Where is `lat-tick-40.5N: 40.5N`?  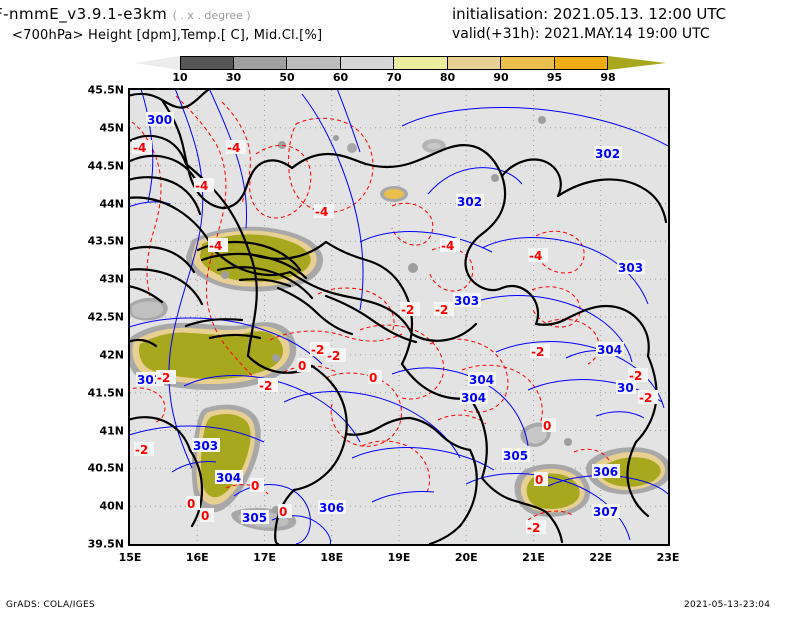 lat-tick-40.5N: 40.5N is located at coordinates (105, 468).